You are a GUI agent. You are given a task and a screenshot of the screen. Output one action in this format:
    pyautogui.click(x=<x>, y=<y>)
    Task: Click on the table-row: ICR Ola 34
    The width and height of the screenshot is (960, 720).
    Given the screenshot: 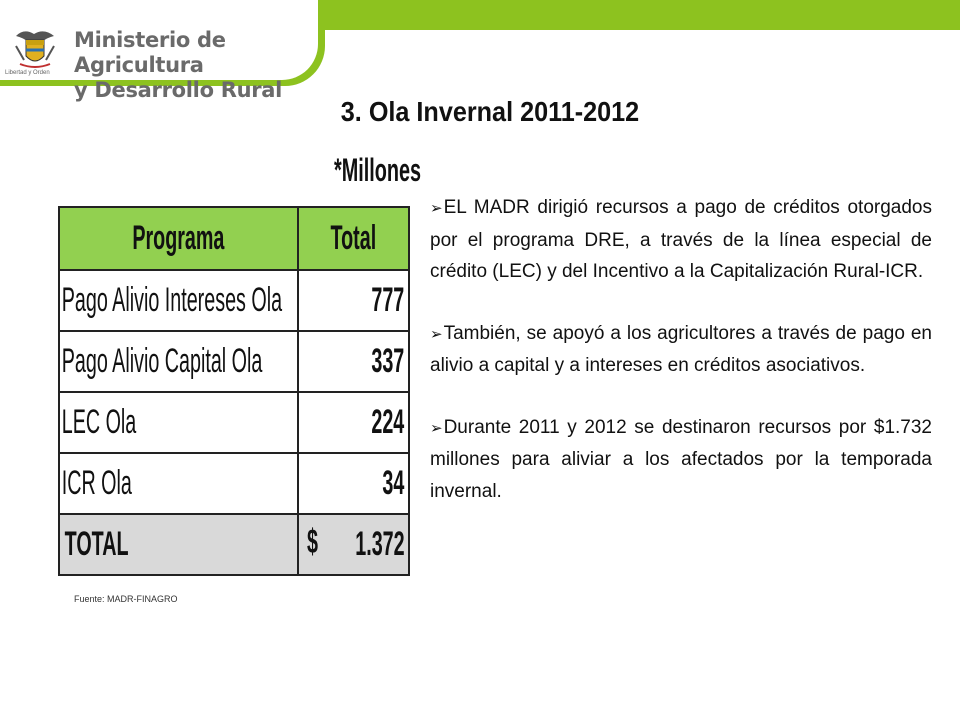 What is the action you would take?
    pyautogui.click(x=233, y=483)
    